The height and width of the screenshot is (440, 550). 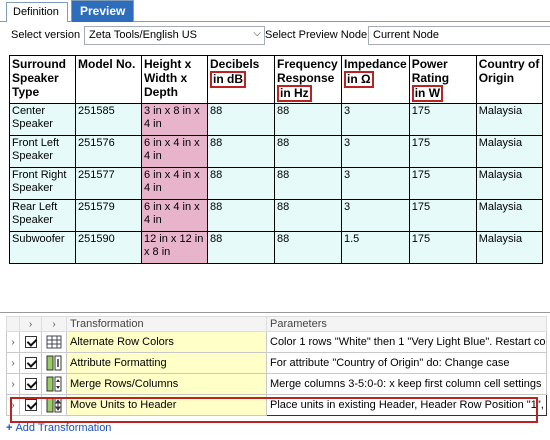 I want to click on header-dimensions: Height x Width x Depth, so click(x=174, y=79).